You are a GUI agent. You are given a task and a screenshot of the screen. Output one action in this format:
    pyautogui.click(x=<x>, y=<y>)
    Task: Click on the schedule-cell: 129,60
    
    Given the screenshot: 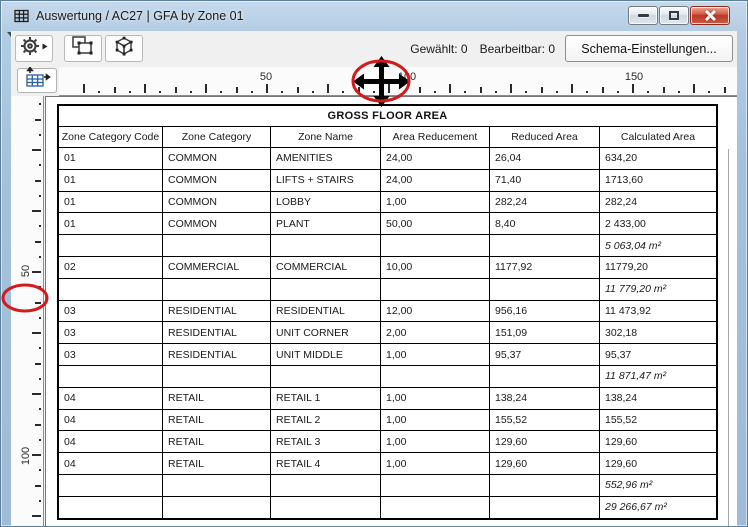 What is the action you would take?
    pyautogui.click(x=544, y=463)
    